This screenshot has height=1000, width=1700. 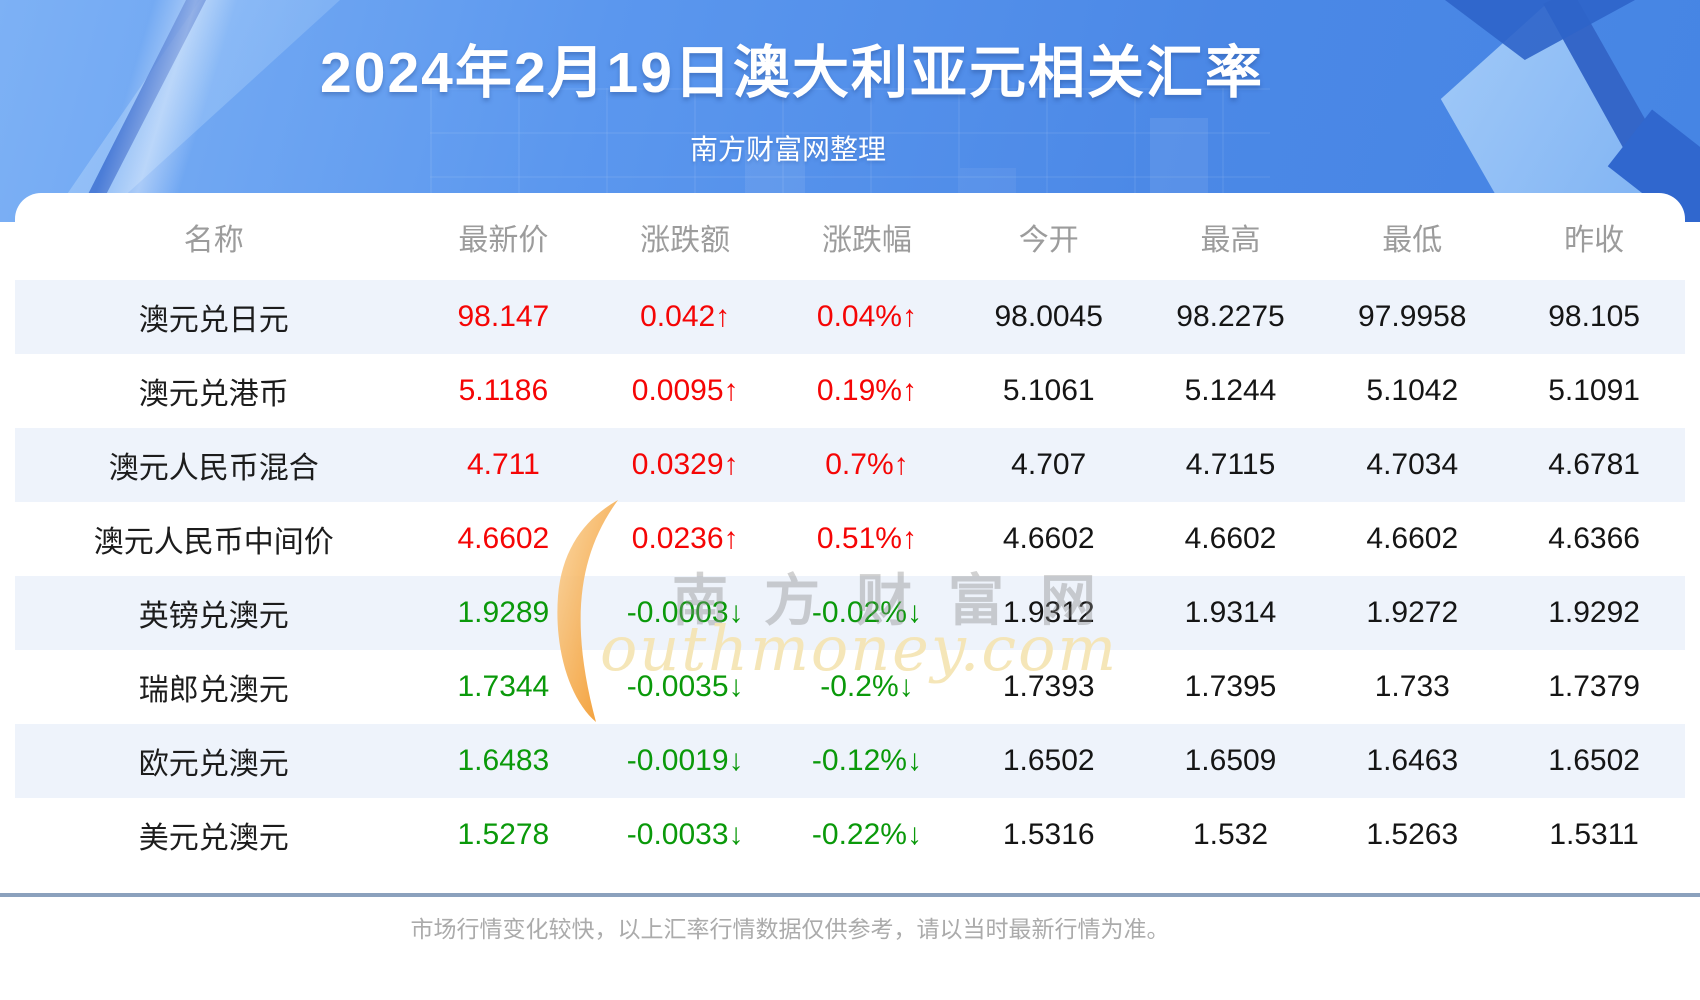 What do you see at coordinates (866, 612) in the screenshot?
I see `change-percent-cell: -0.02%↓` at bounding box center [866, 612].